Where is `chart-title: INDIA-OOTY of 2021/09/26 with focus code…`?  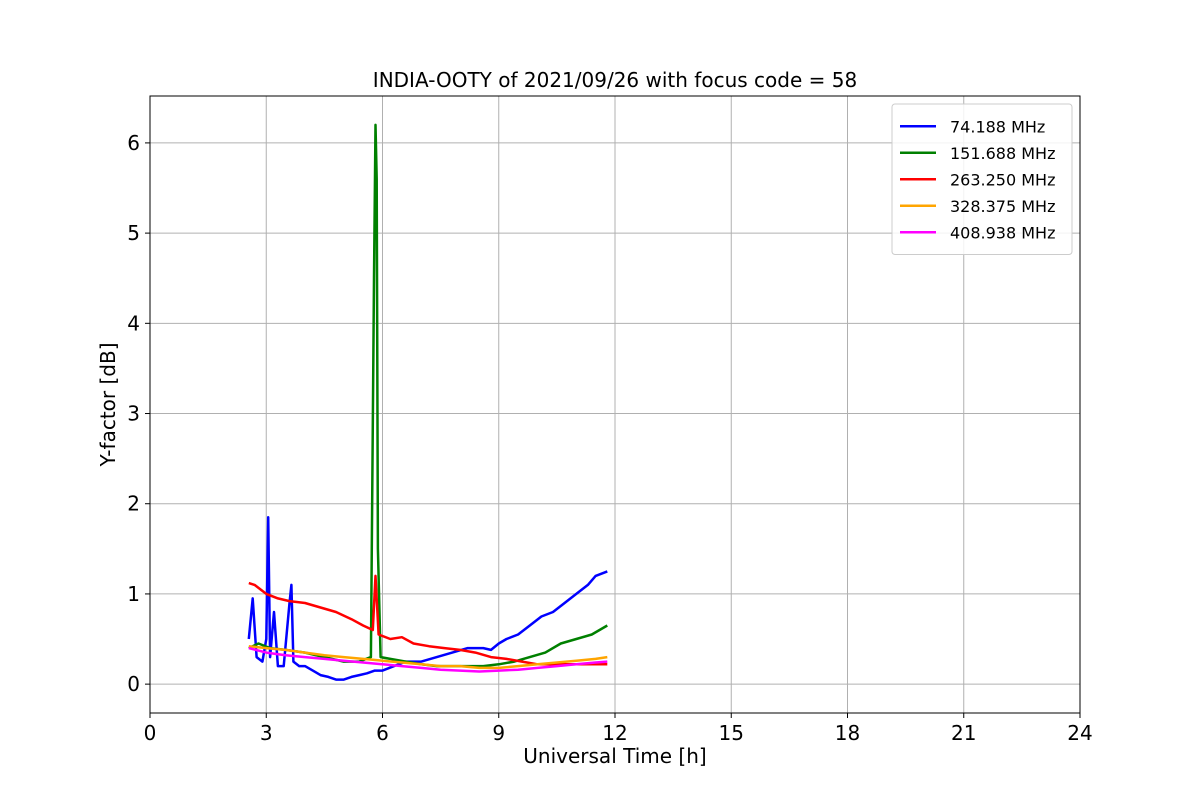 chart-title: INDIA-OOTY of 2021/09/26 with focus code… is located at coordinates (615, 80).